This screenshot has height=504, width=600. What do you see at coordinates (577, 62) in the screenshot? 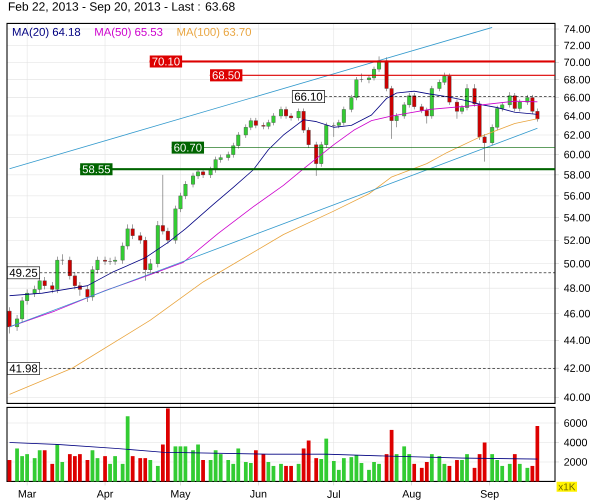
I see `y-tick-label: 70.00` at bounding box center [577, 62].